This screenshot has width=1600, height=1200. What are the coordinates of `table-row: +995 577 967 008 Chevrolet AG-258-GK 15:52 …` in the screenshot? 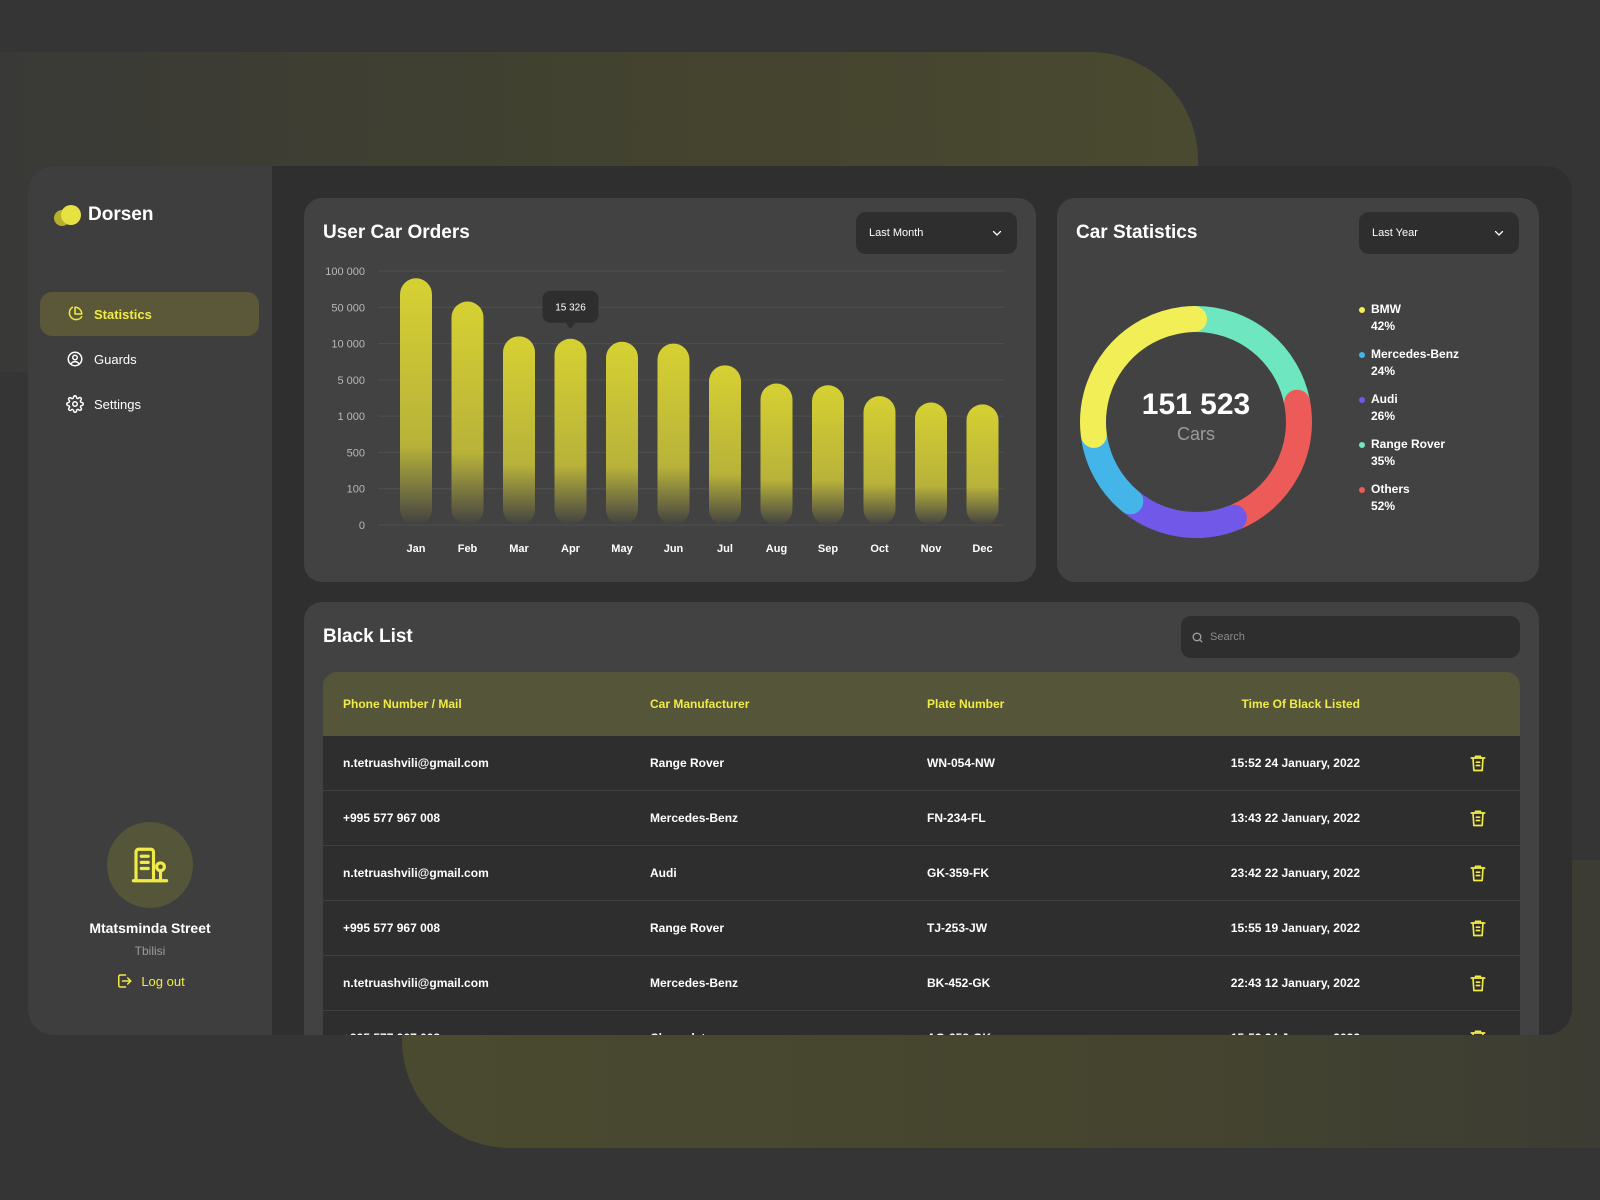 It's located at (921, 1023).